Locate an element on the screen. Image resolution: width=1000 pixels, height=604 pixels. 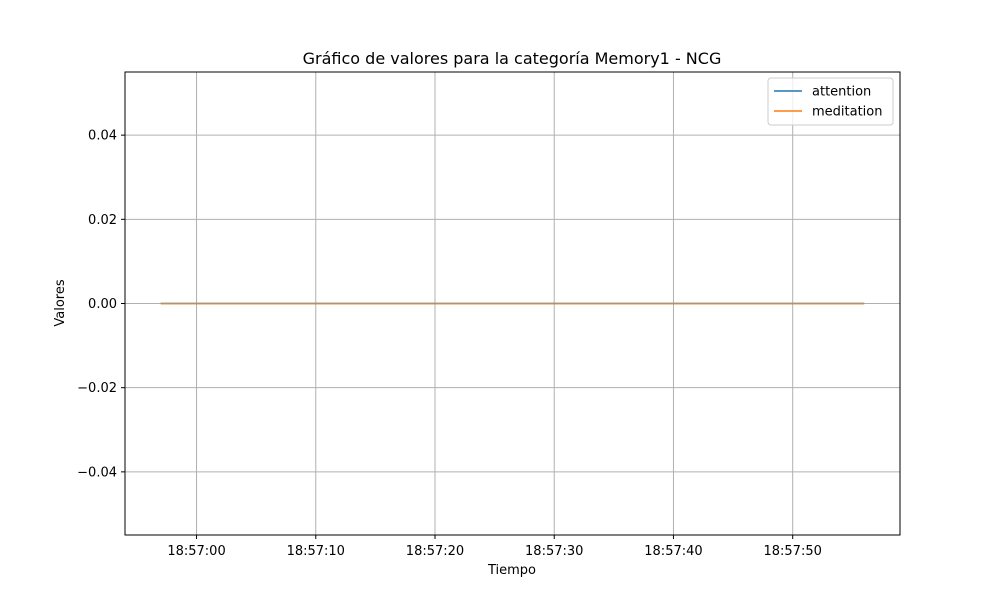
x-tick-label: 18:57:20 is located at coordinates (435, 551).